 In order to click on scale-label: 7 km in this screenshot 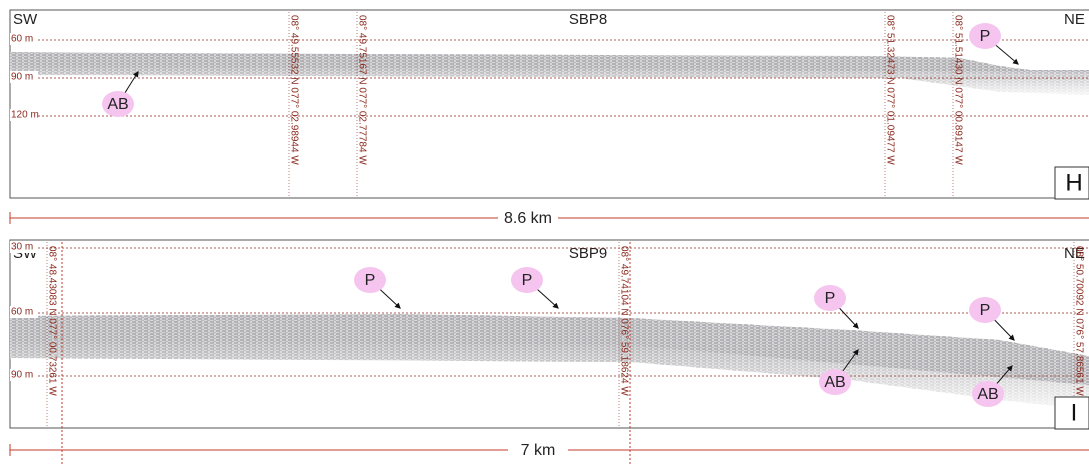, I will do `click(538, 450)`.